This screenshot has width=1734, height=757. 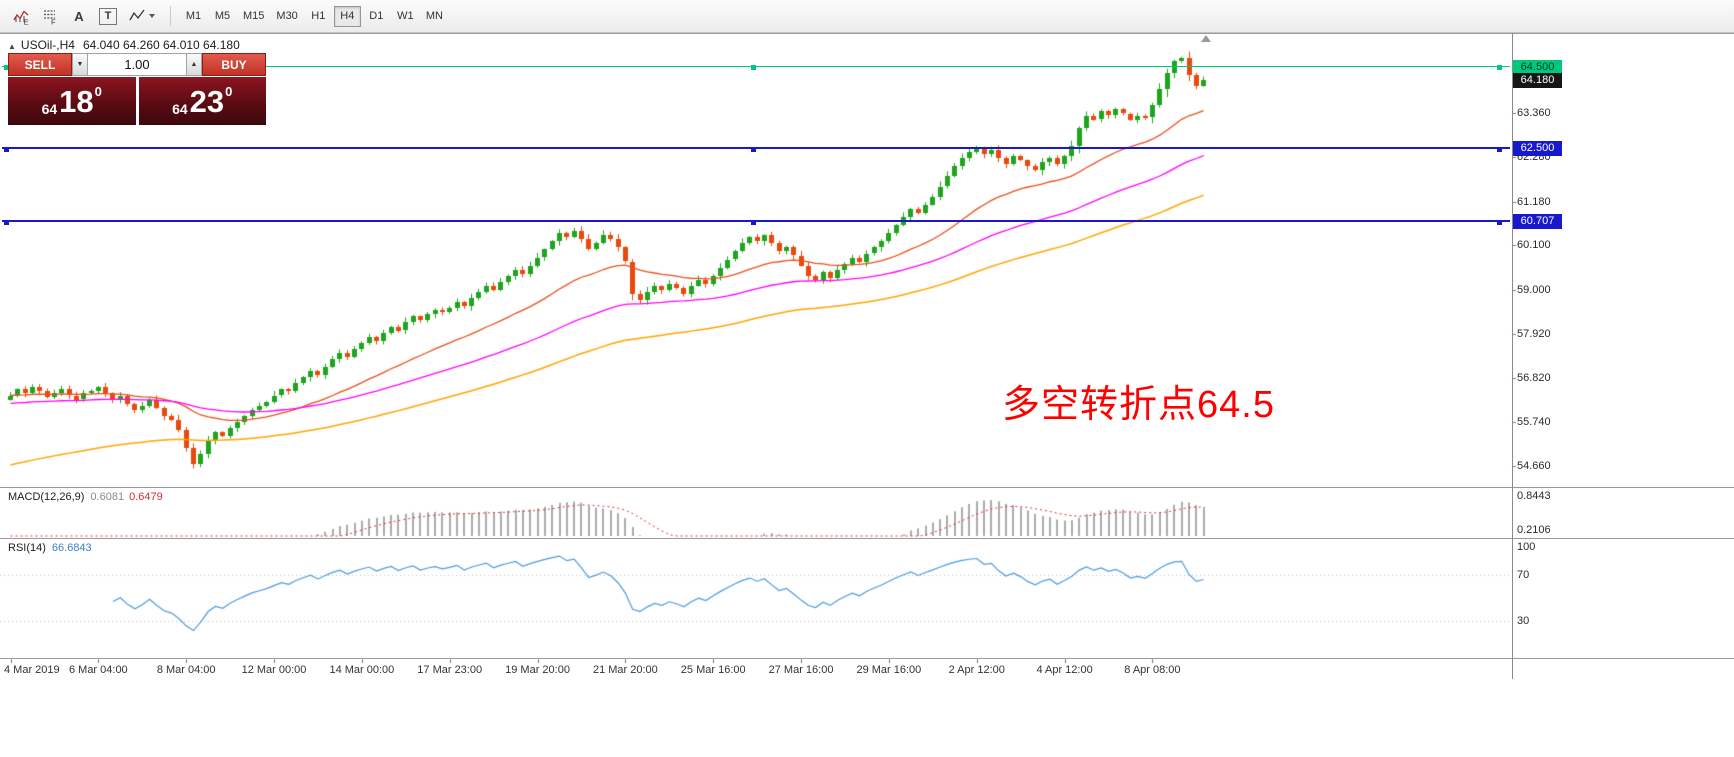 I want to click on bid-price-display: 64 18 0, so click(x=72, y=101).